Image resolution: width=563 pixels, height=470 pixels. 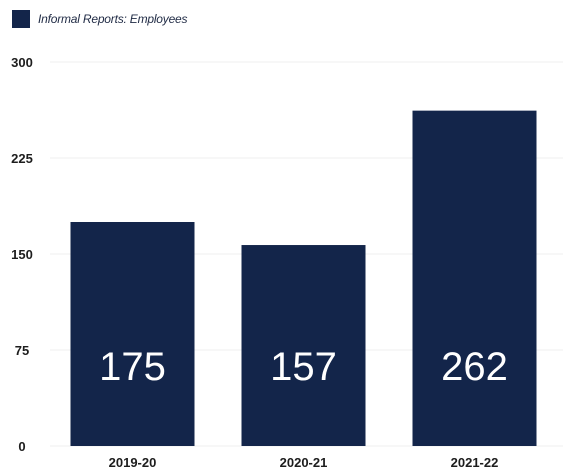 What do you see at coordinates (113, 19) in the screenshot?
I see `legend-label: Informal Reports: Employees` at bounding box center [113, 19].